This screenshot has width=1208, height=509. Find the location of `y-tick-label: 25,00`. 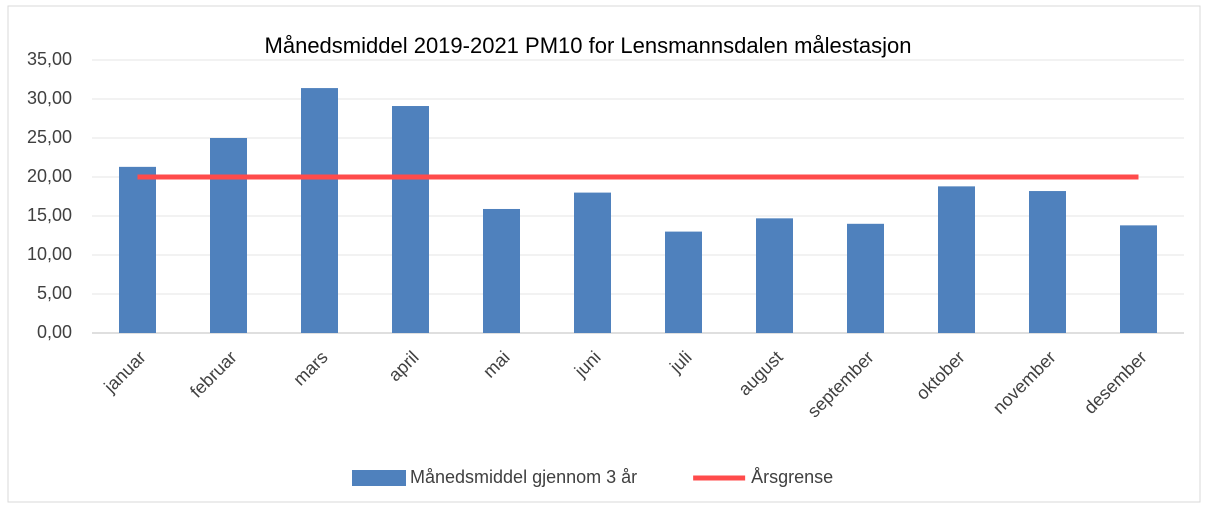

y-tick-label: 25,00 is located at coordinates (49, 137).